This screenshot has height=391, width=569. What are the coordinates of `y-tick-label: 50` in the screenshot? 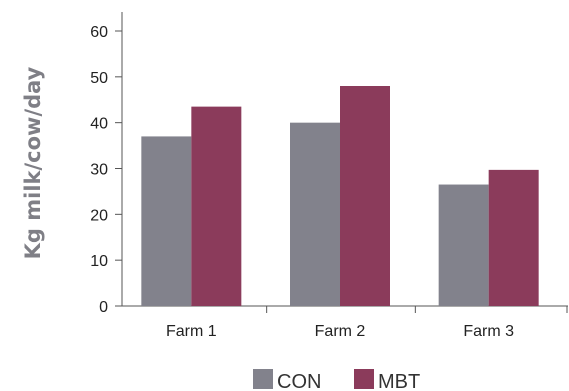 It's located at (99, 78).